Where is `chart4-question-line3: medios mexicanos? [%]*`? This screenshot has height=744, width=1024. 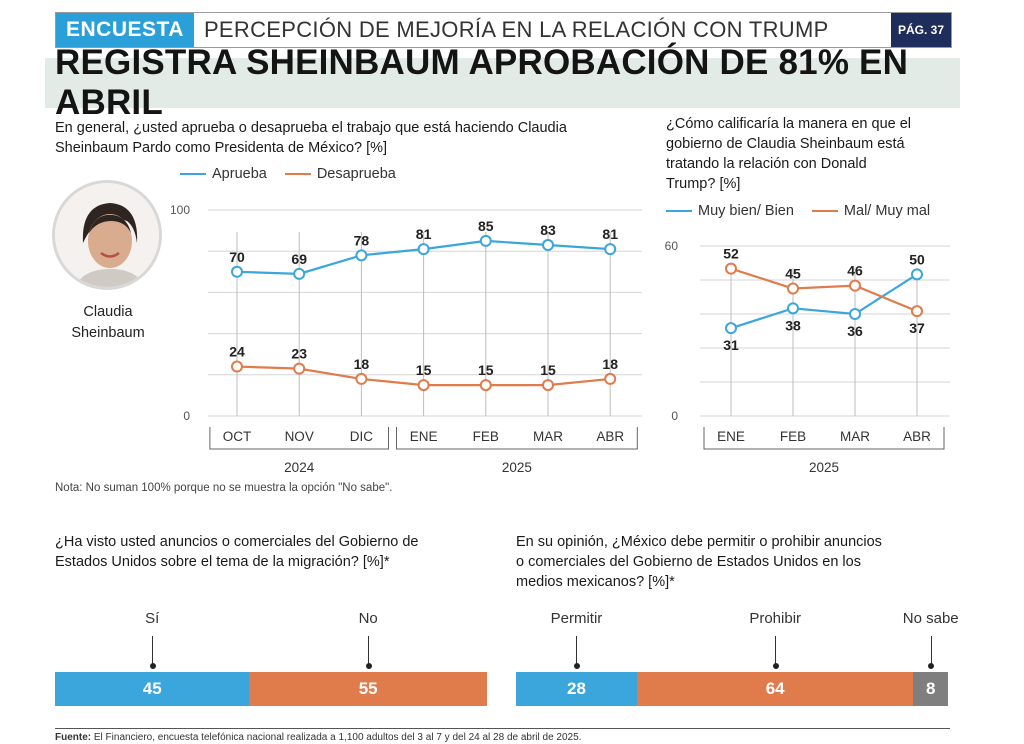 chart4-question-line3: medios mexicanos? [%]* is located at coordinates (595, 582).